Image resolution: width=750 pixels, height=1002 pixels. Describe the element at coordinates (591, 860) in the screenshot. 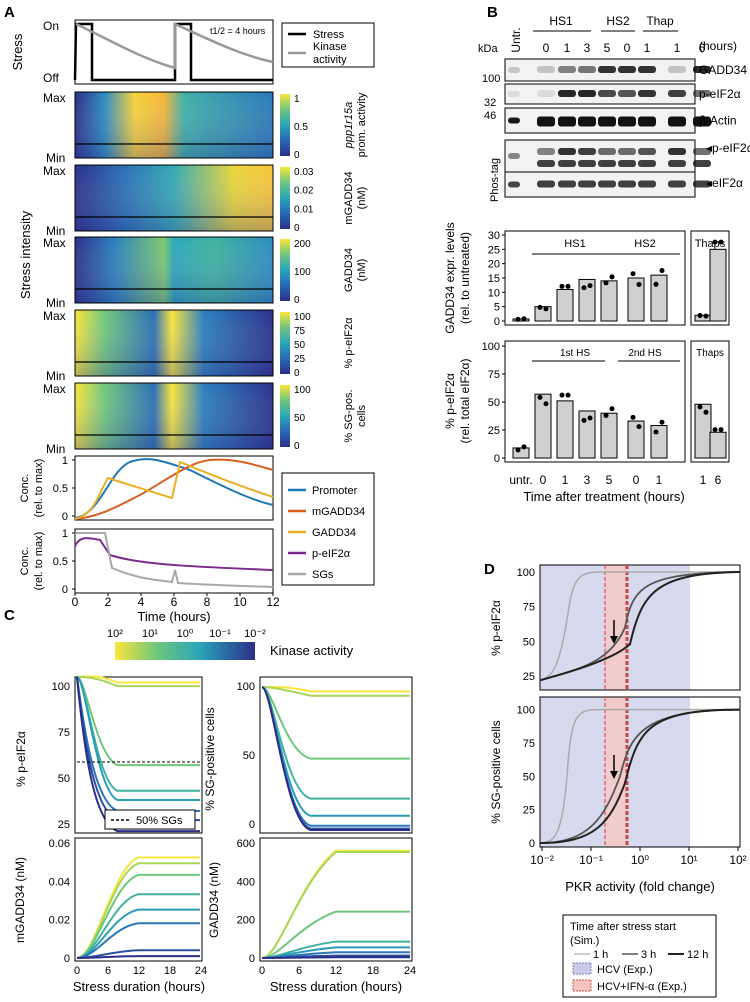

I see `d-xtick-1: 10⁻¹` at that location.